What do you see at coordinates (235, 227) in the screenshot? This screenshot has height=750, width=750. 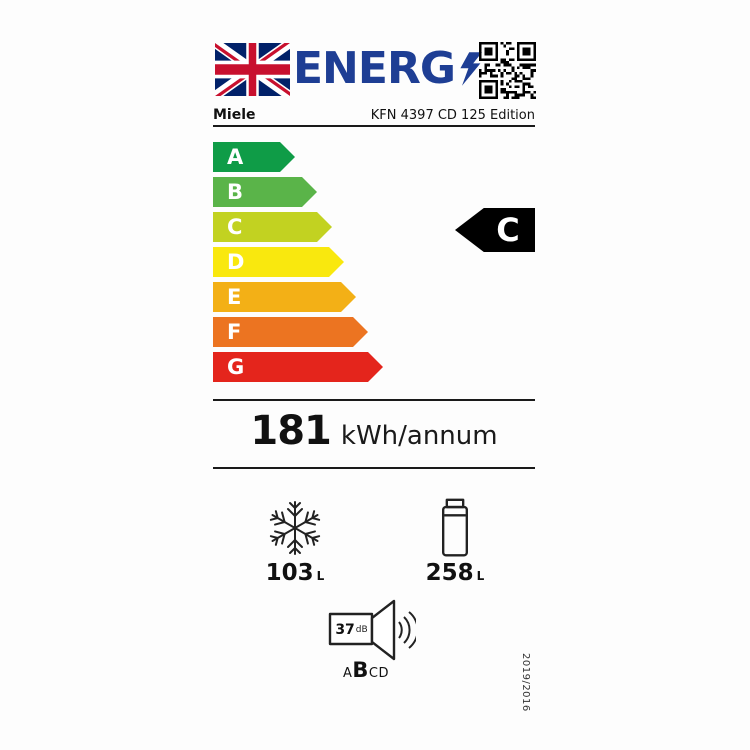 I see `grade-letter: C` at bounding box center [235, 227].